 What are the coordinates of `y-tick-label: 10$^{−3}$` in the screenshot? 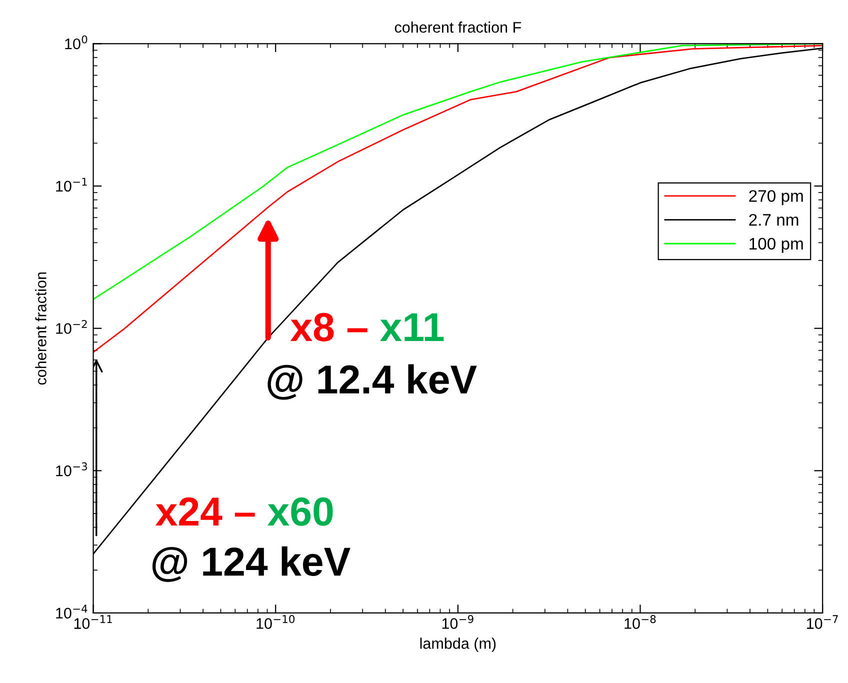 It's located at (72, 469).